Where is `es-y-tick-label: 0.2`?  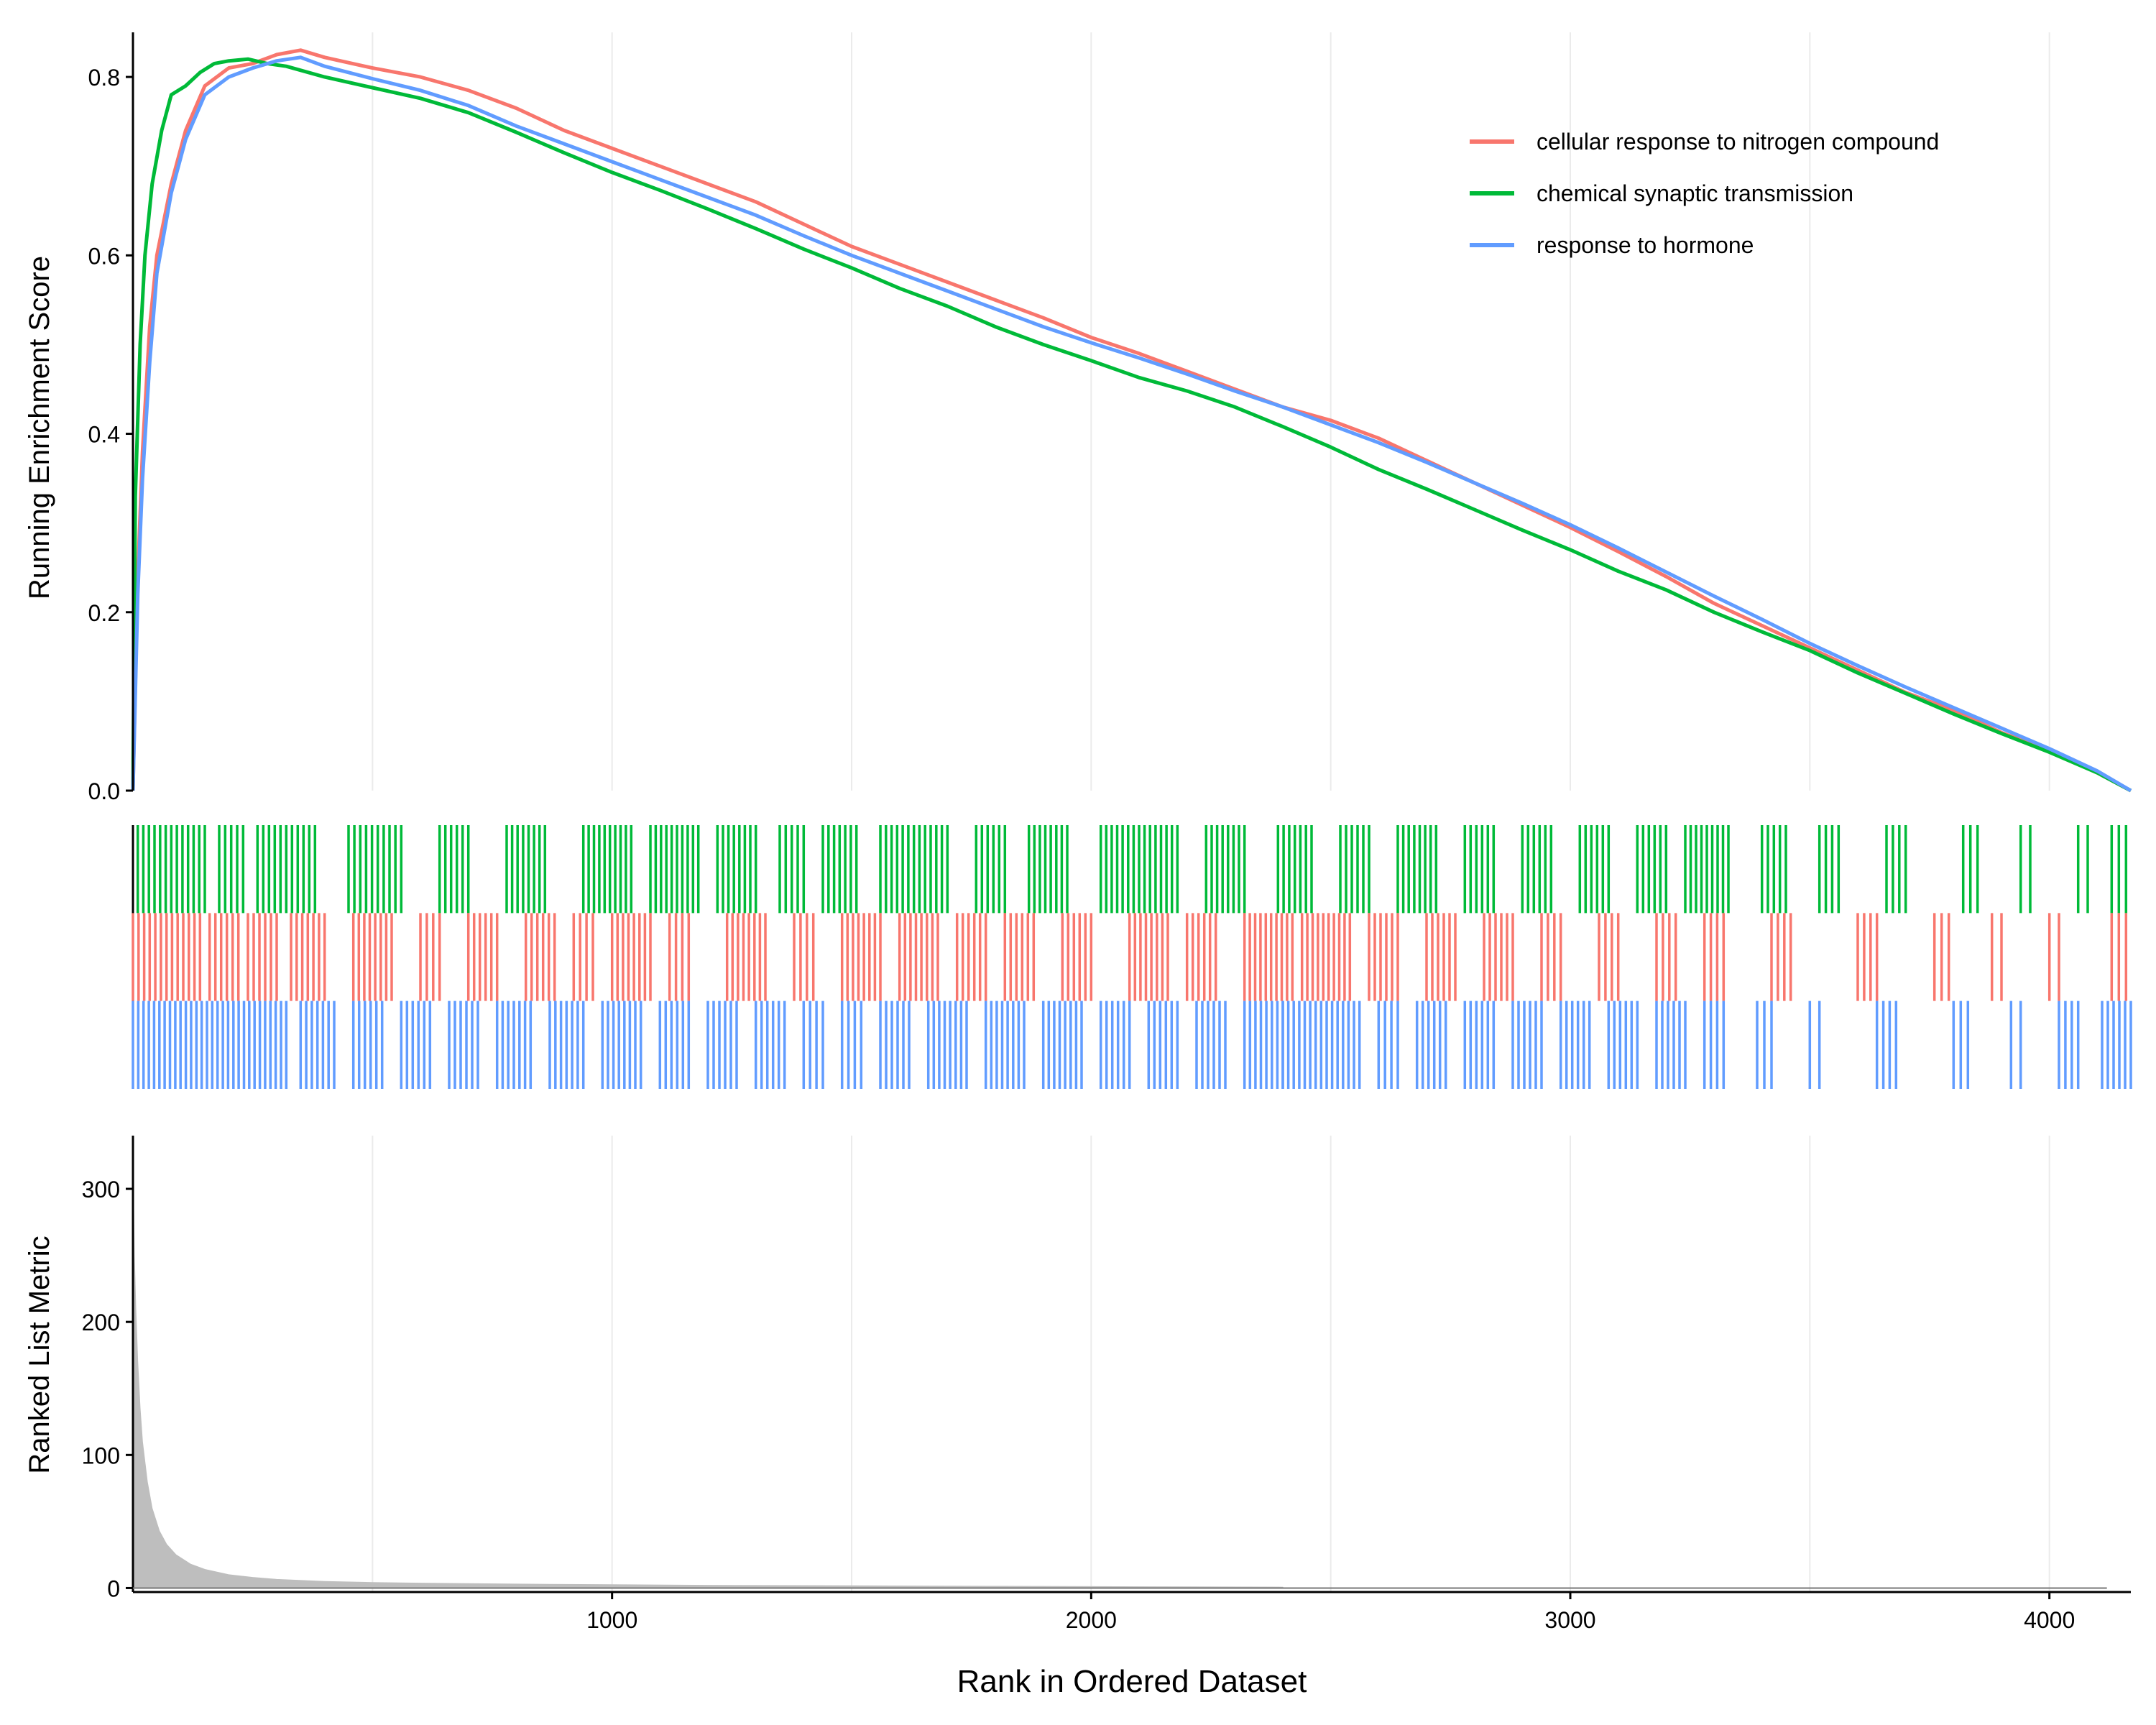 es-y-tick-label: 0.2 is located at coordinates (104, 613).